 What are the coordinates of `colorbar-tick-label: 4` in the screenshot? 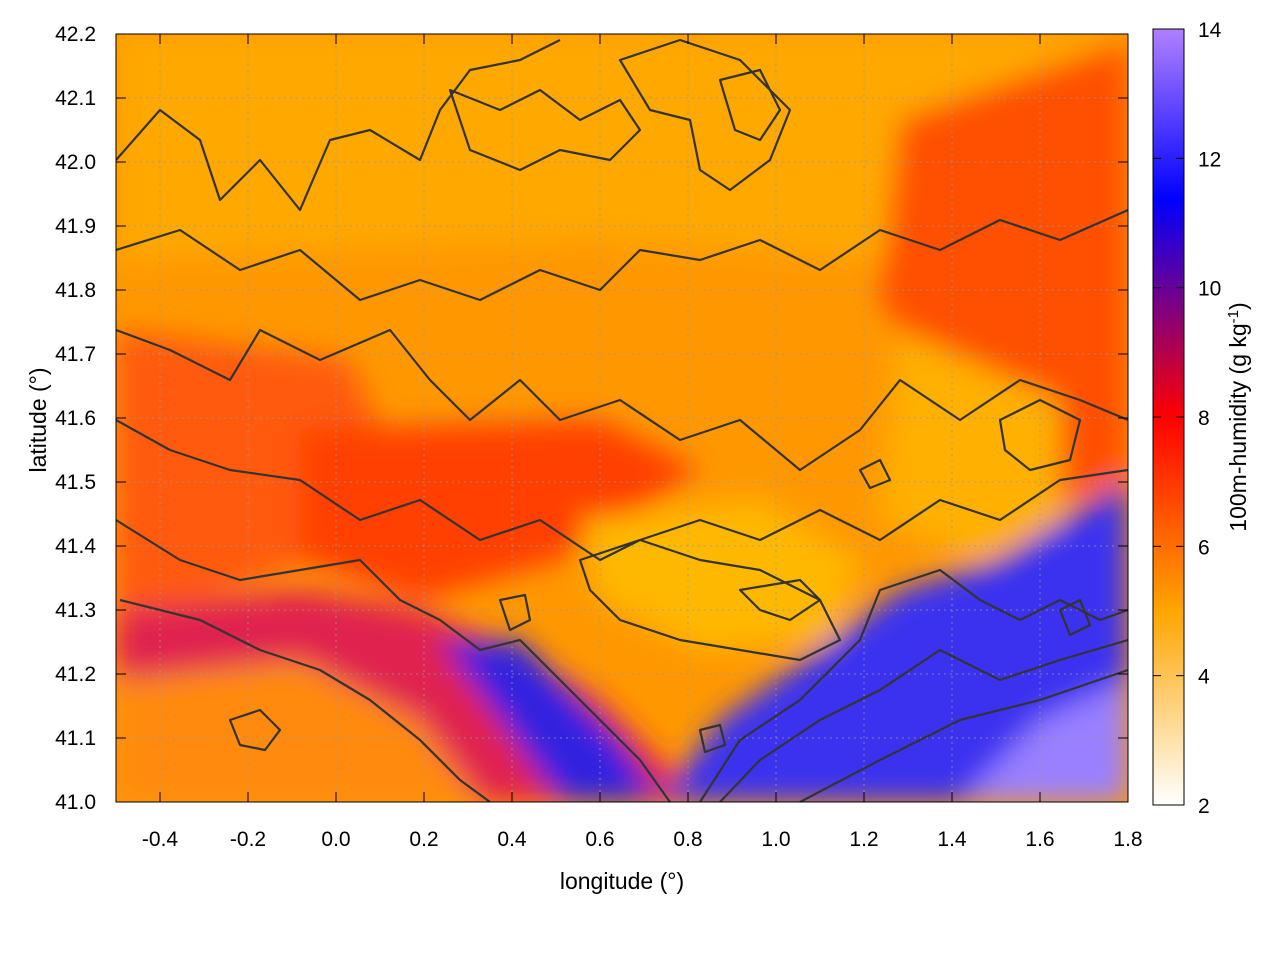 It's located at (1204, 677).